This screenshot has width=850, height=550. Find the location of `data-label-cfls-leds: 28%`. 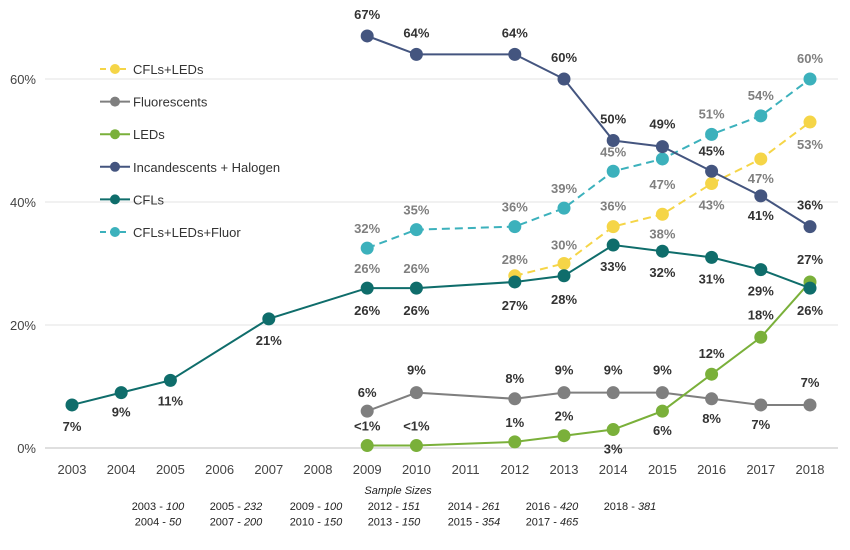

data-label-cfls-leds: 28% is located at coordinates (515, 259).